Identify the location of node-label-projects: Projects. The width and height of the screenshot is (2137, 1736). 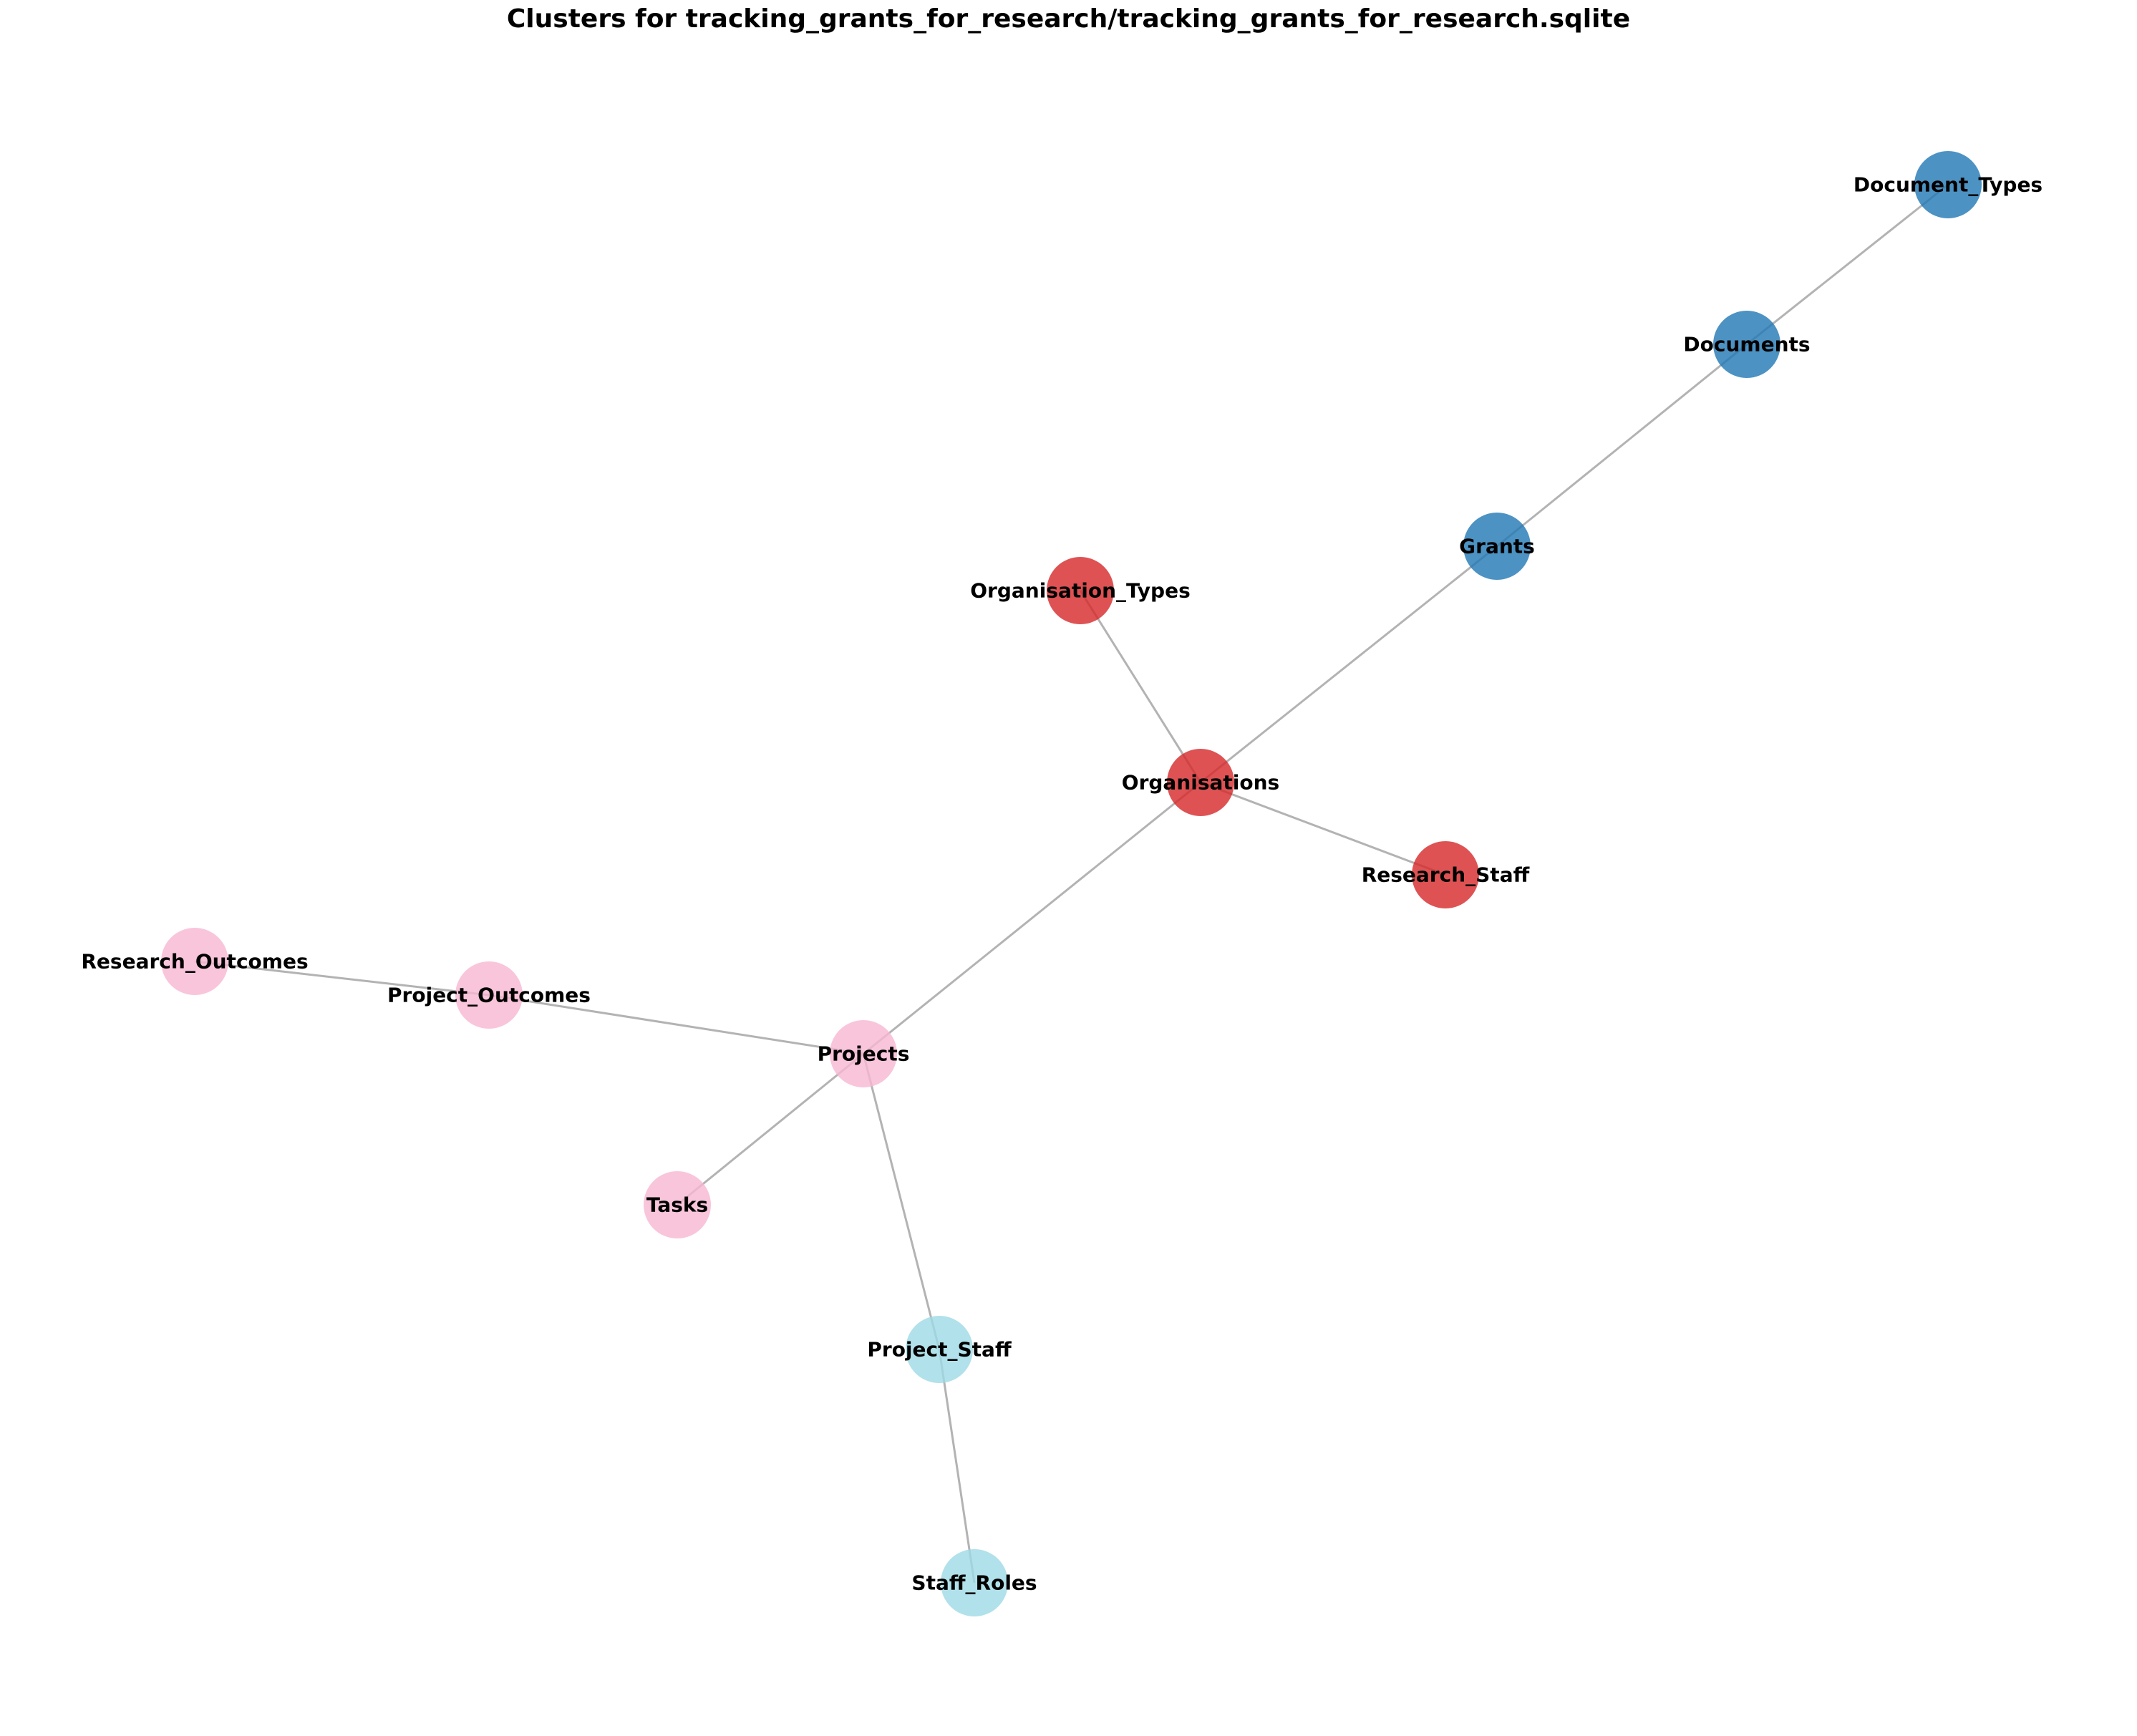
(864, 1054).